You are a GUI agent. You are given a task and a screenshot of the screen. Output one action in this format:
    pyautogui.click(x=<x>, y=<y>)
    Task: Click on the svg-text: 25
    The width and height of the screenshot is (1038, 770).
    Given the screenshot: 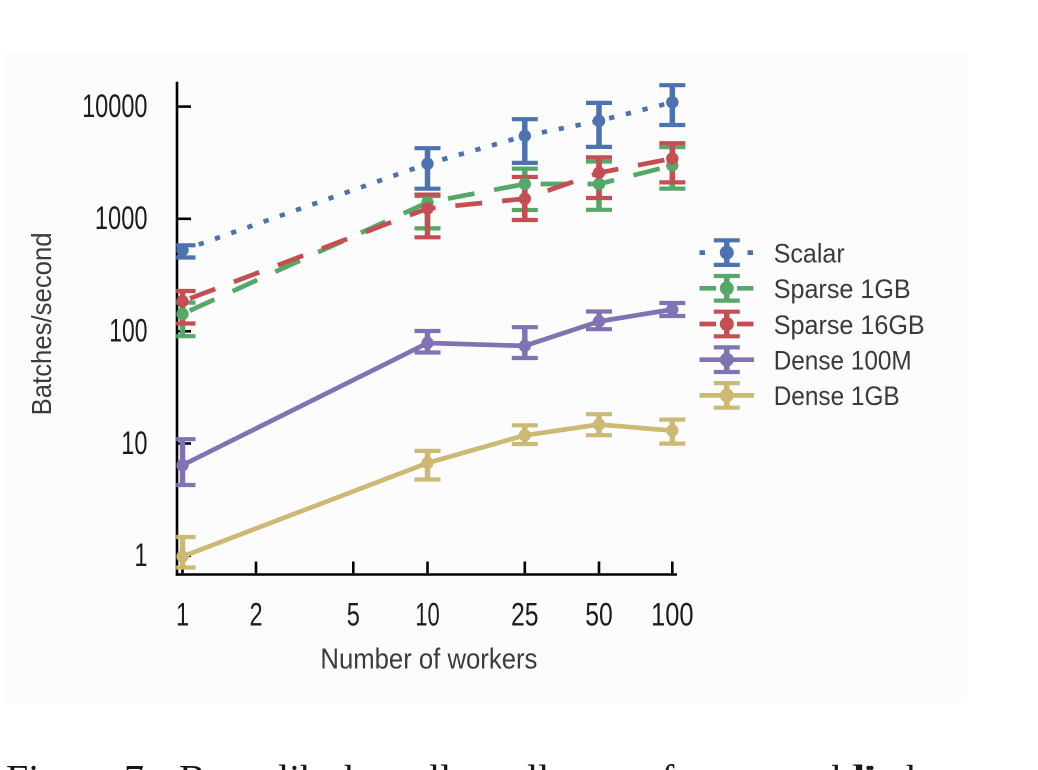 What is the action you would take?
    pyautogui.click(x=525, y=614)
    